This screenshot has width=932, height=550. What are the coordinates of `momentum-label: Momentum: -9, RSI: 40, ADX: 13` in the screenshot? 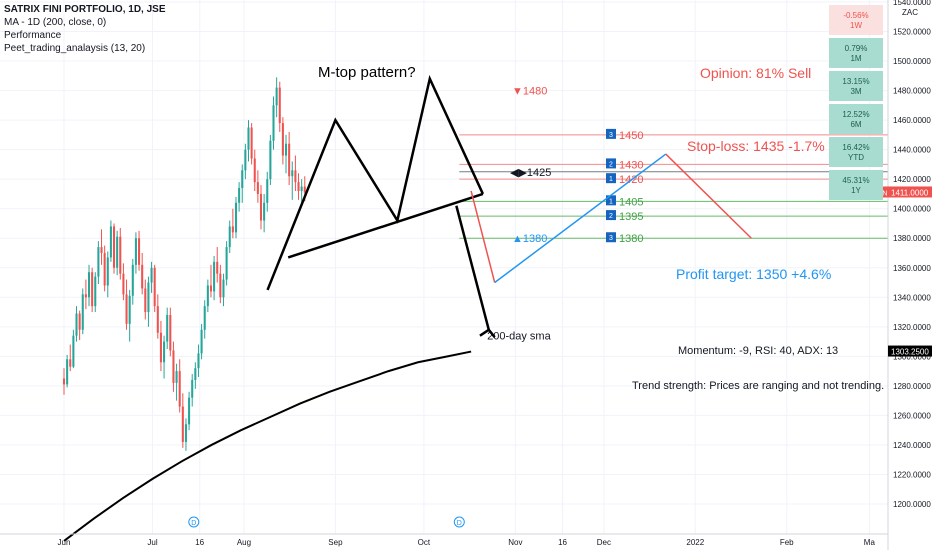 It's located at (758, 351).